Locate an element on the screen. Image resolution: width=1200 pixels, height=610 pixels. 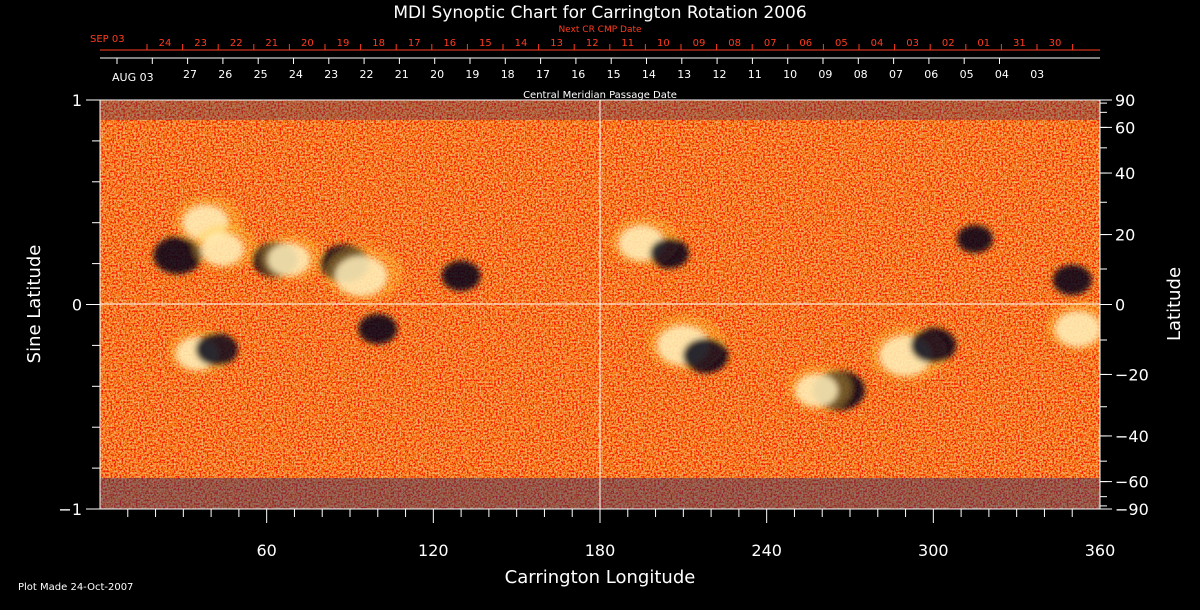
y-tick-label: −1 is located at coordinates (70, 509).